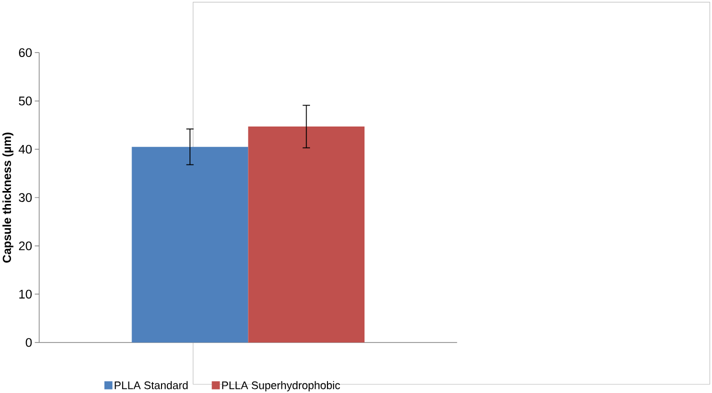 The width and height of the screenshot is (712, 393). I want to click on y-tick-label: 20, so click(25, 245).